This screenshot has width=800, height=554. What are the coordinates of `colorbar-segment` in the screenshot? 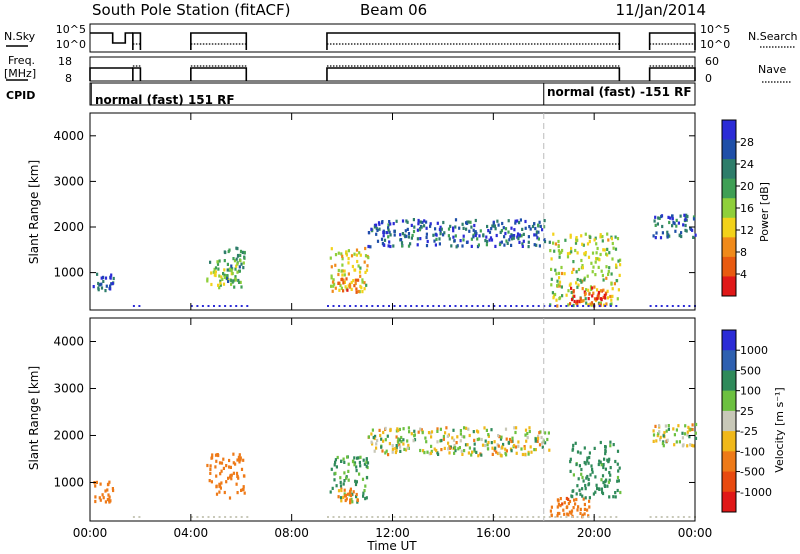 It's located at (729, 266).